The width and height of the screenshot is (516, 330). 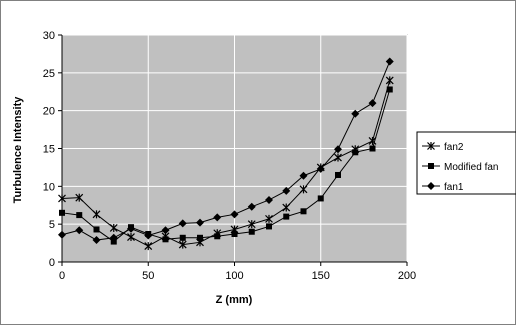 What do you see at coordinates (234, 300) in the screenshot?
I see `x-axis-label: Z (mm)` at bounding box center [234, 300].